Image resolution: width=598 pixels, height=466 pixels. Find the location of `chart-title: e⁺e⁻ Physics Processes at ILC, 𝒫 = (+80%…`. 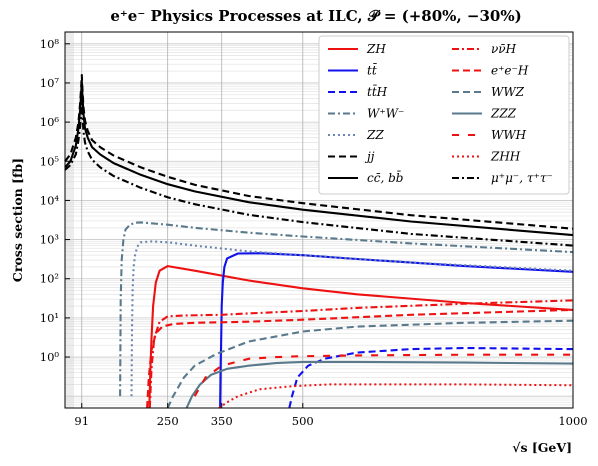

chart-title: e⁺e⁻ Physics Processes at ILC, 𝒫 = (+80%… is located at coordinates (315, 16).